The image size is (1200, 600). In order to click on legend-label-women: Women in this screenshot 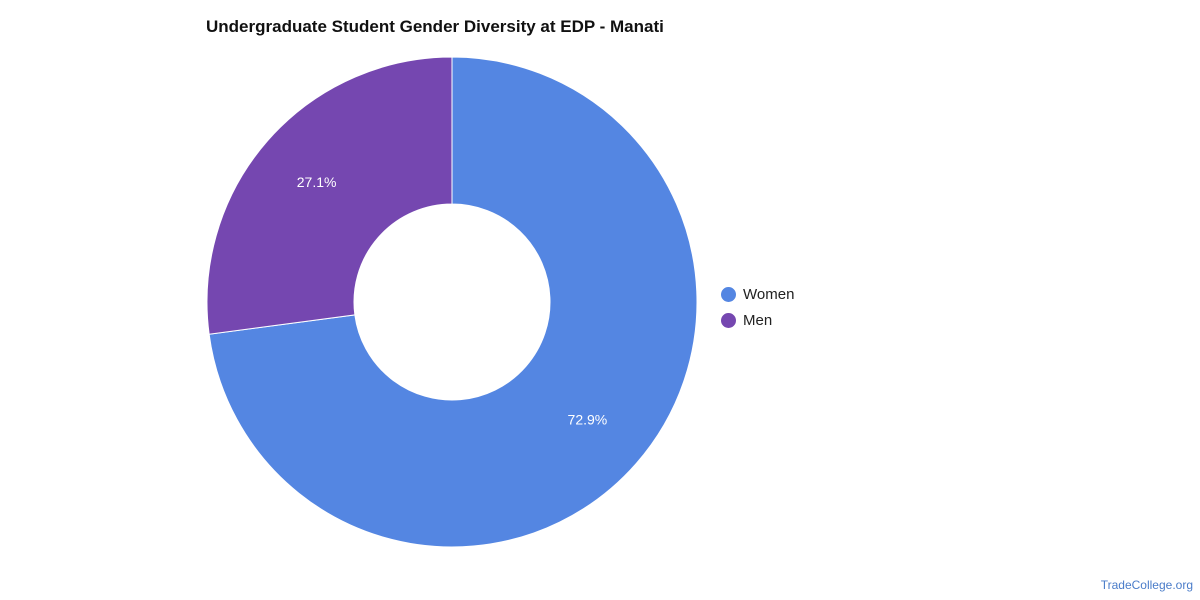, I will do `click(769, 294)`.